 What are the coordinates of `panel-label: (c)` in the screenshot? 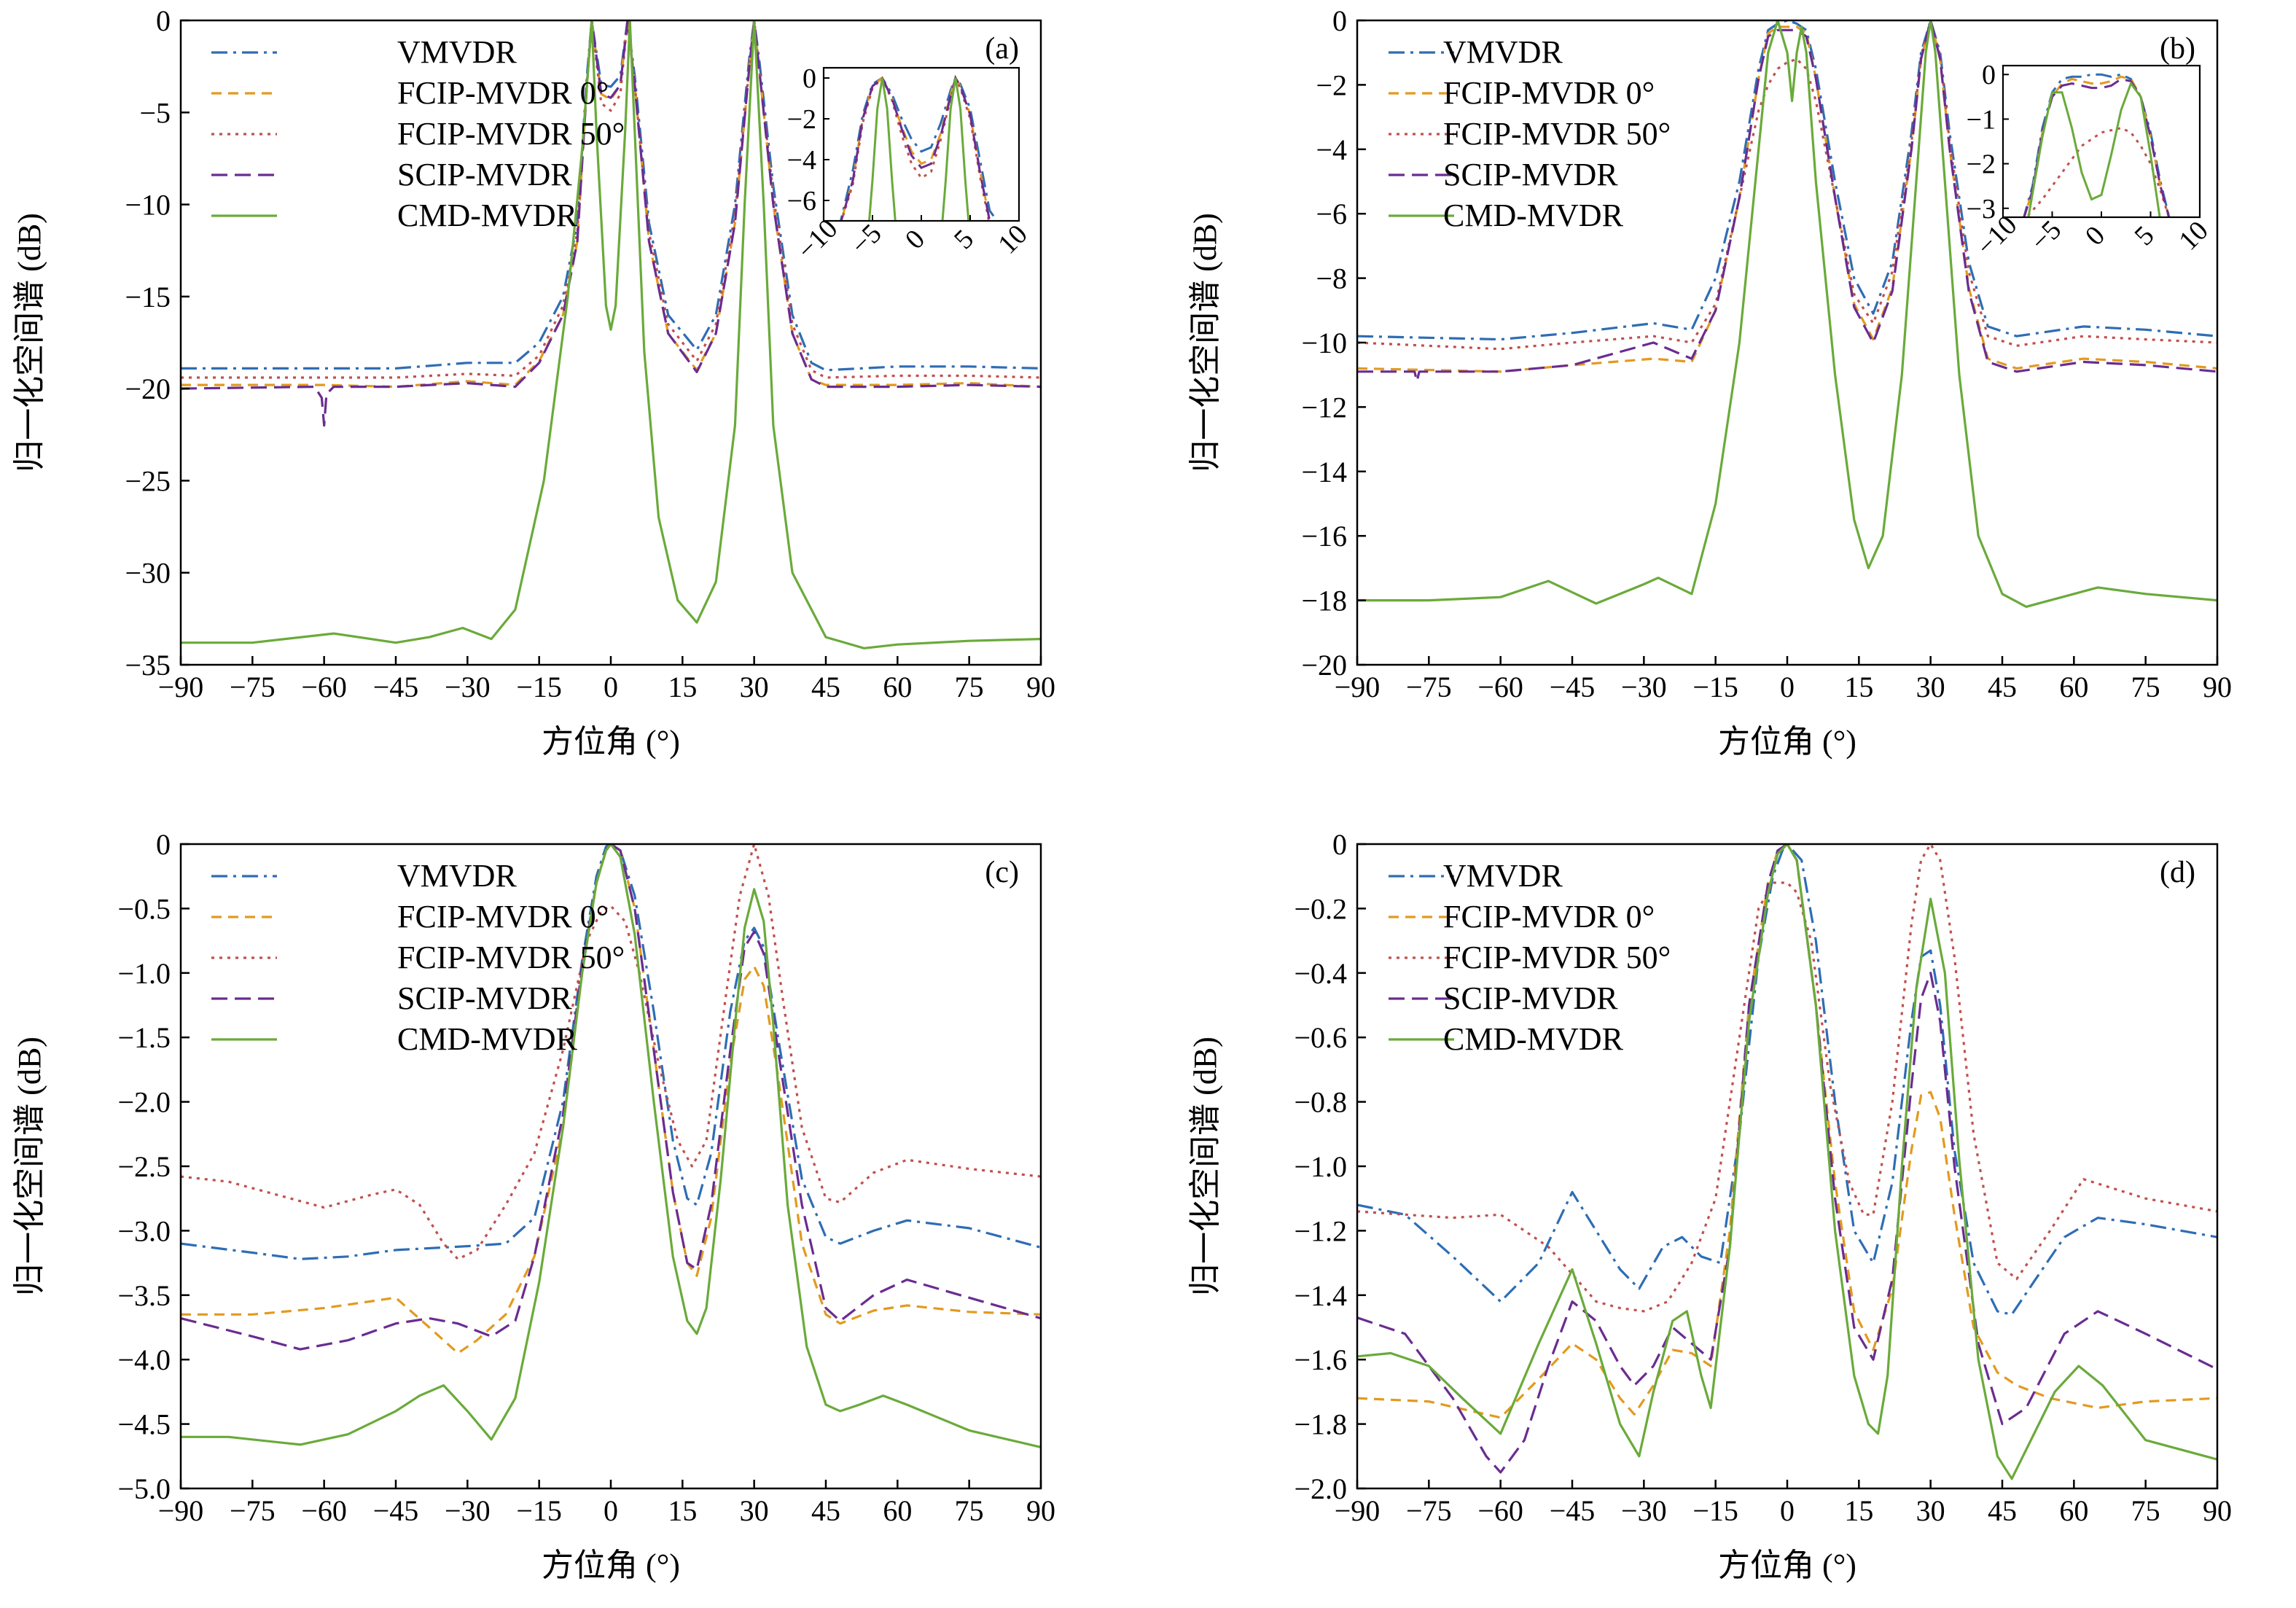 It's located at (1002, 872).